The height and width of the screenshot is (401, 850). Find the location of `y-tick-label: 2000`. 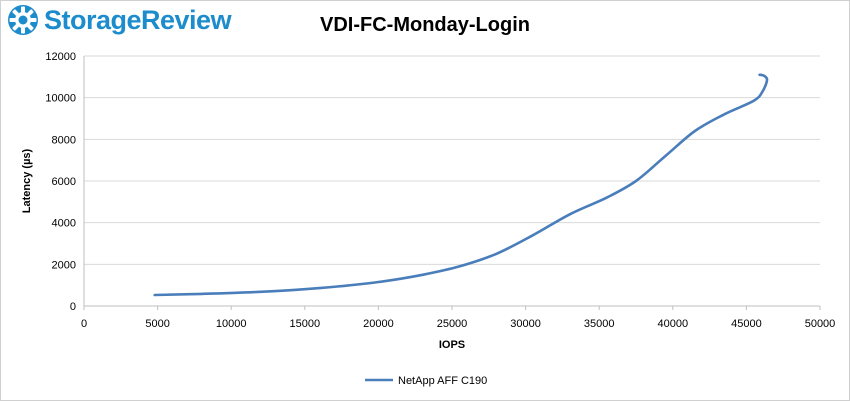

y-tick-label: 2000 is located at coordinates (64, 265).